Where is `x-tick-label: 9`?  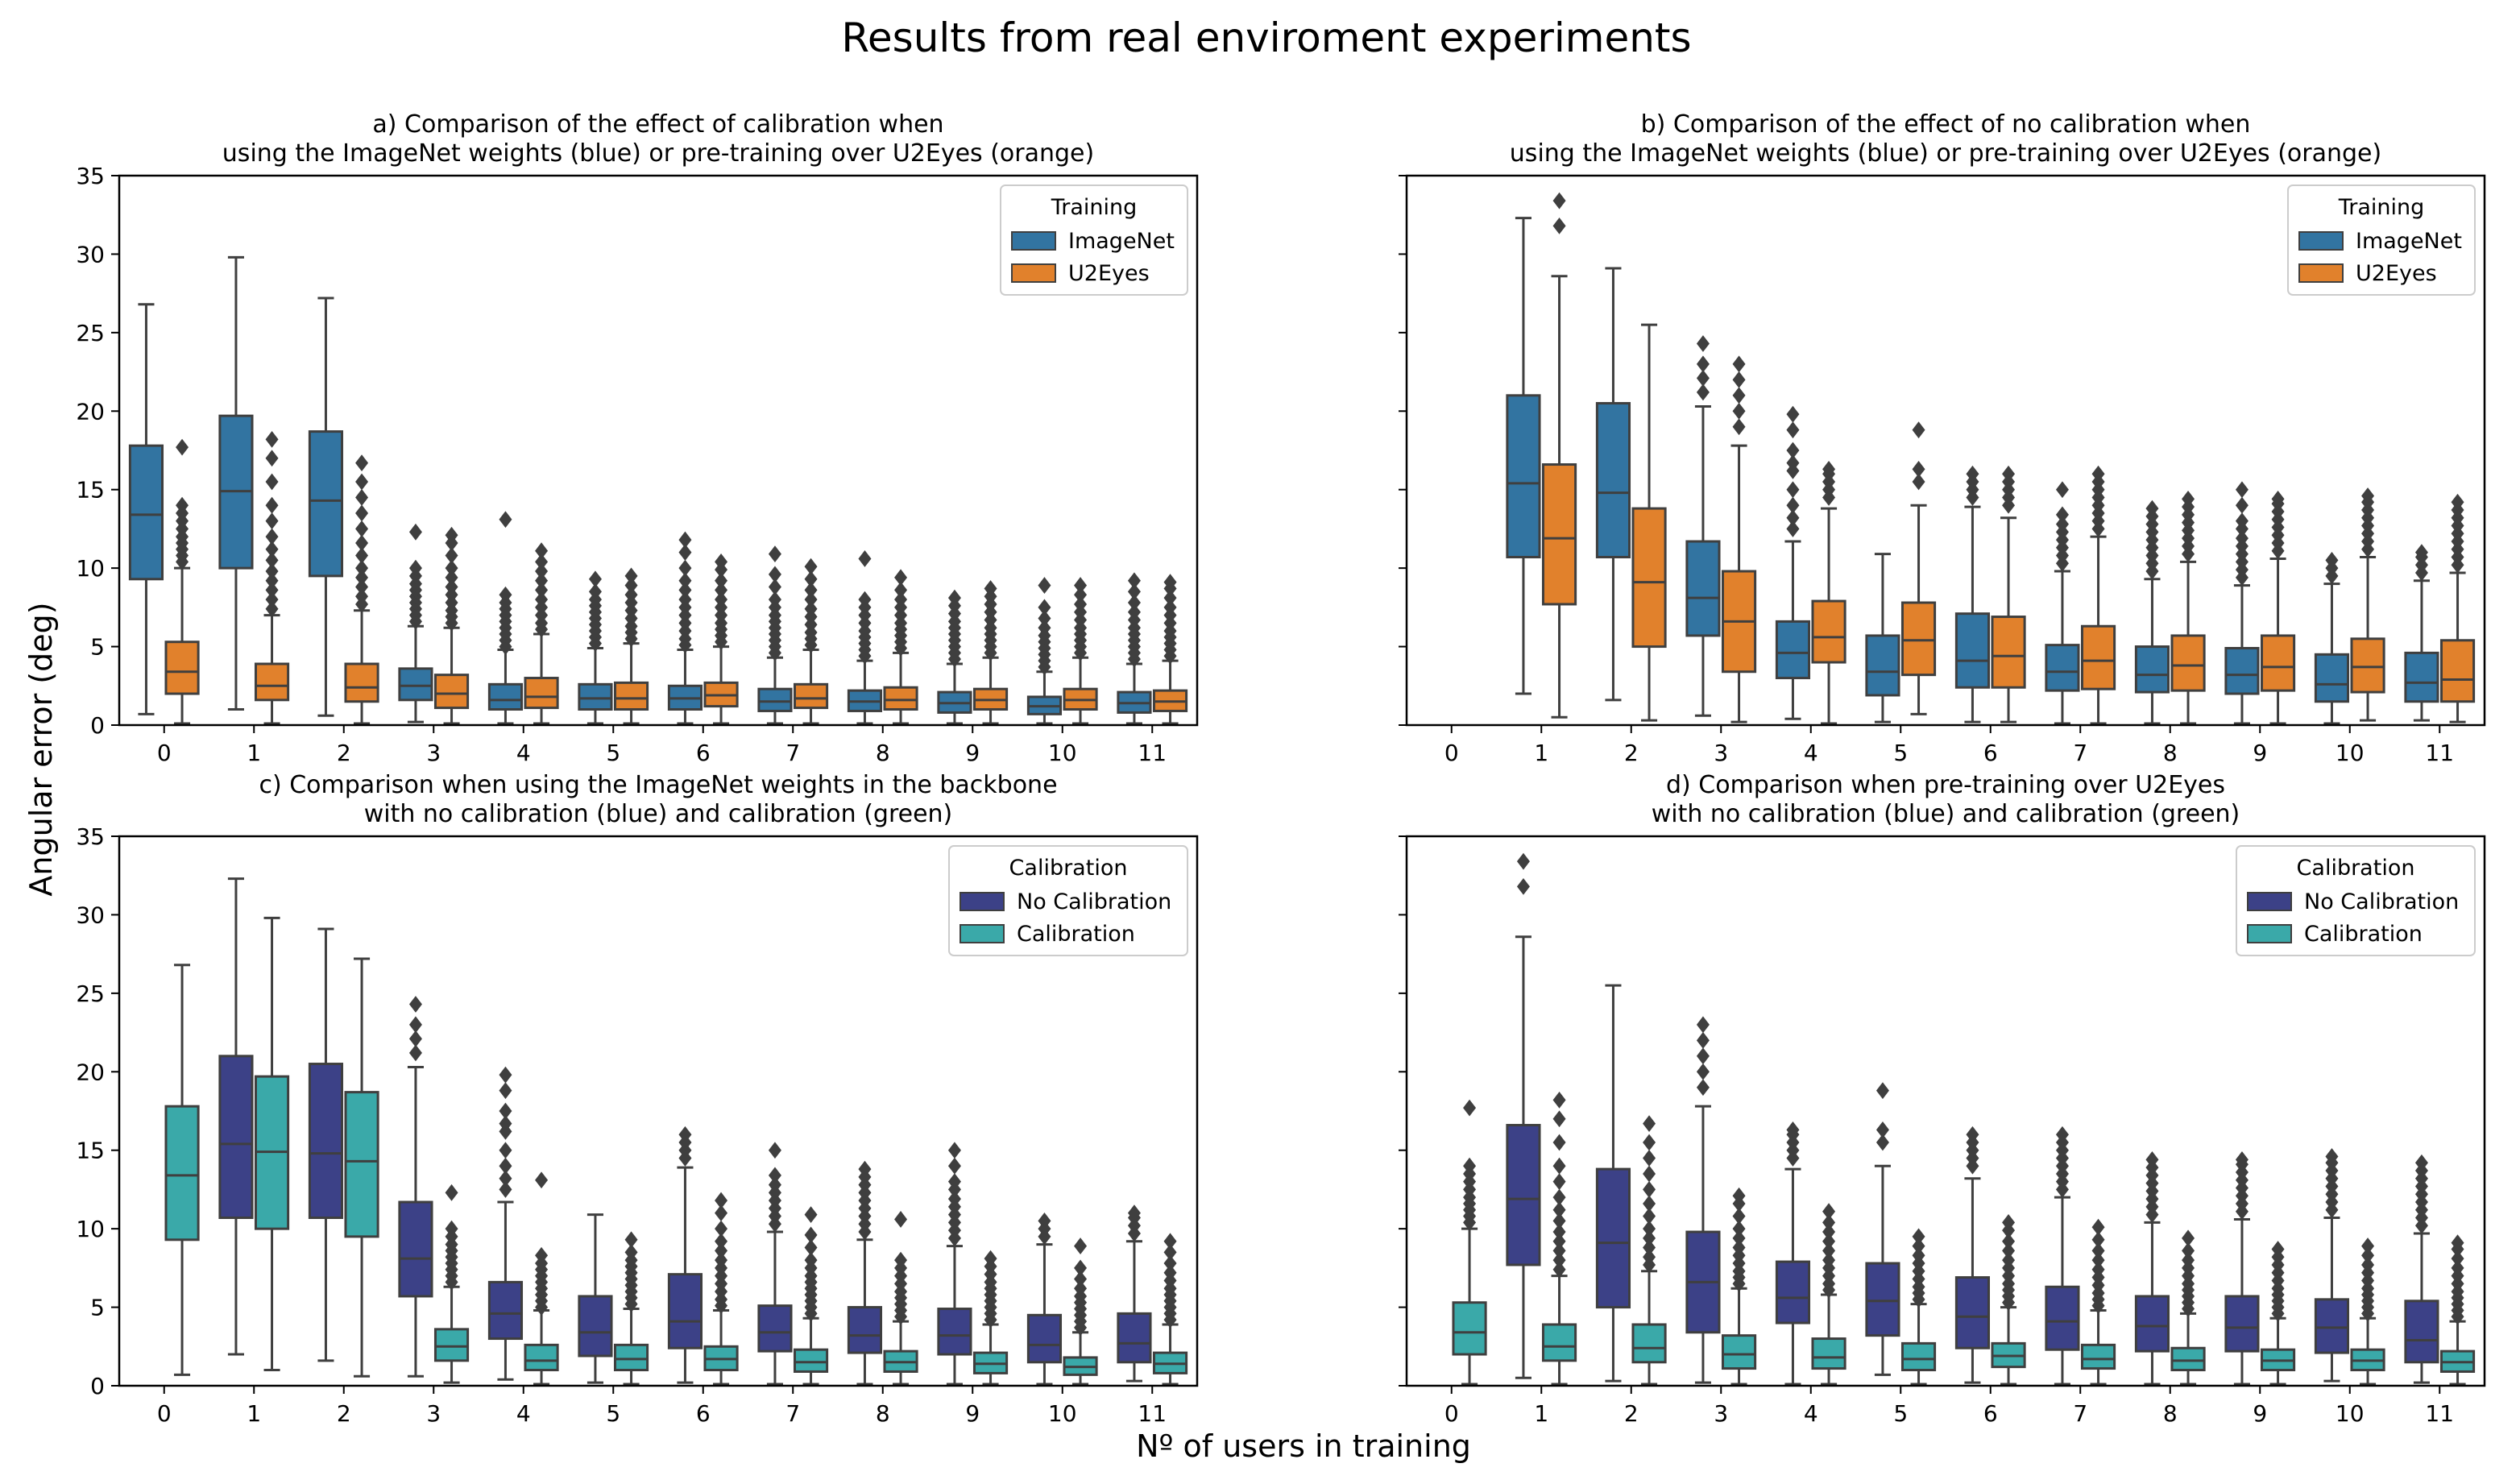 x-tick-label: 9 is located at coordinates (972, 753).